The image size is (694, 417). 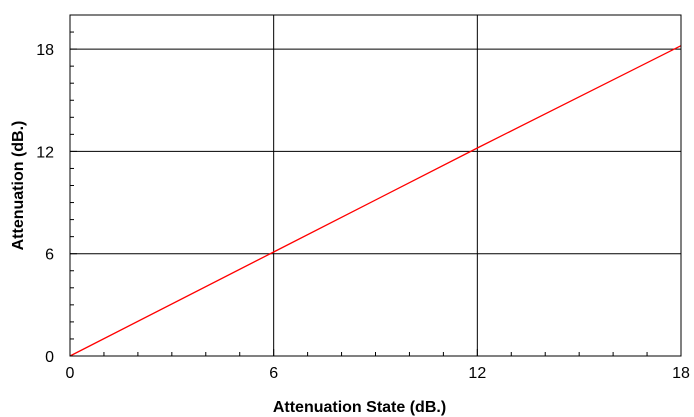 I want to click on y-tick-labels: 0 6 12 18, so click(x=45, y=204).